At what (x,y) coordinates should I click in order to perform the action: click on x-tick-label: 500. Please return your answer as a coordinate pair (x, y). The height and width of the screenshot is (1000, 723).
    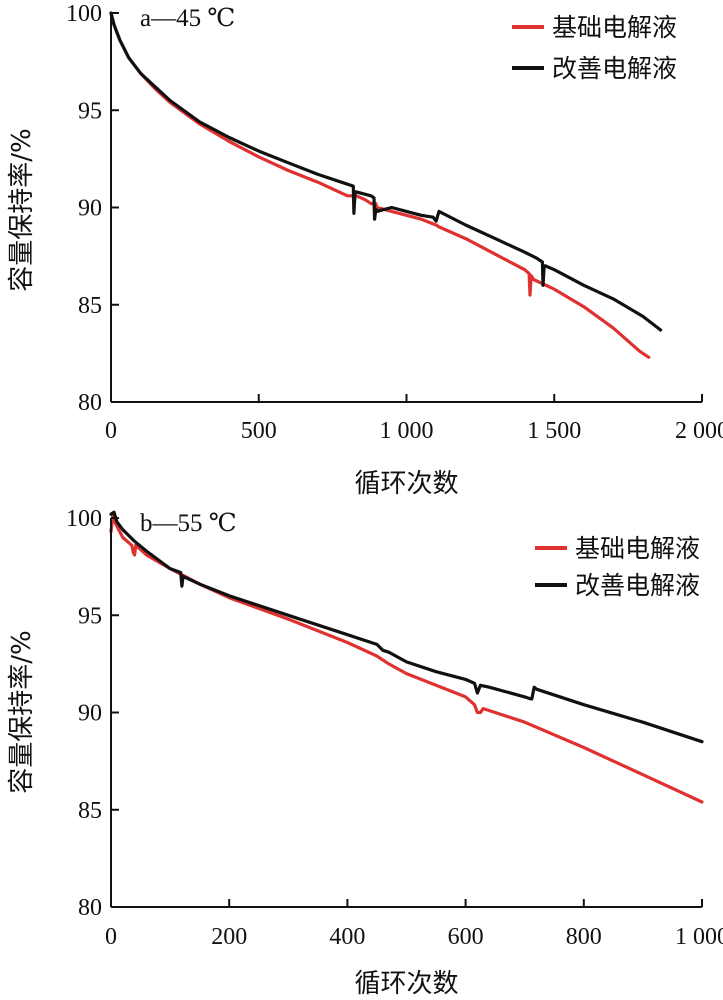
    Looking at the image, I should click on (259, 431).